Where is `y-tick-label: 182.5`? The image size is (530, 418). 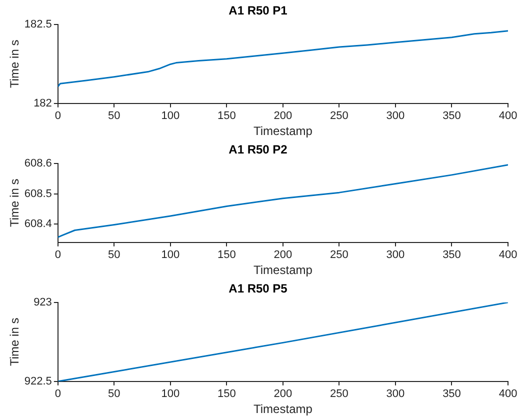 y-tick-label: 182.5 is located at coordinates (38, 24).